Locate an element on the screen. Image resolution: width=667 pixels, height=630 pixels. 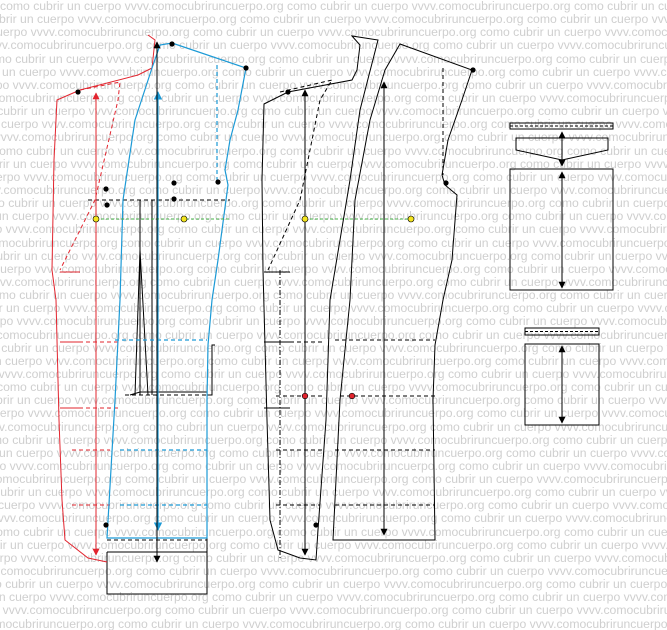
lower-pocket-welt is located at coordinates (562, 331).